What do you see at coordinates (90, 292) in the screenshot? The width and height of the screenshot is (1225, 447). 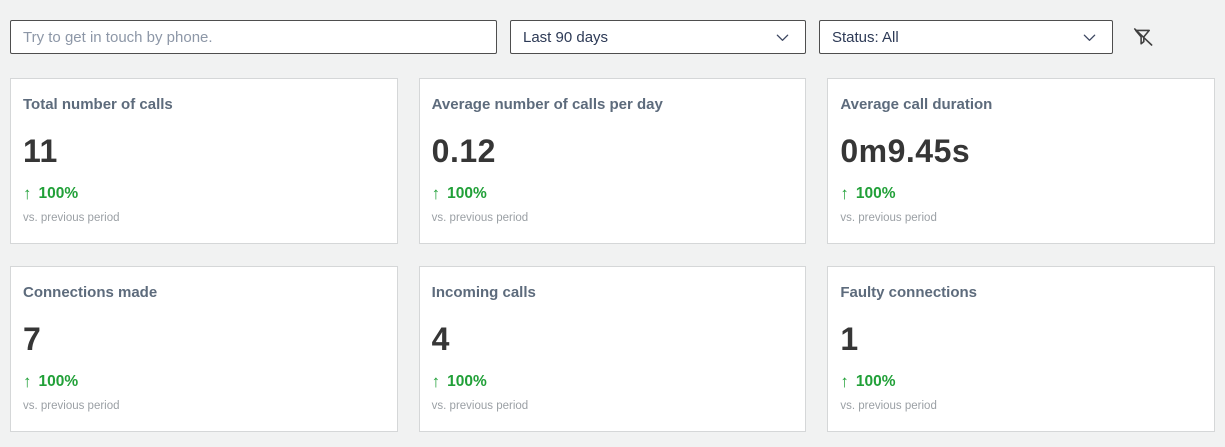 I see `stat-card-title: Connections made` at bounding box center [90, 292].